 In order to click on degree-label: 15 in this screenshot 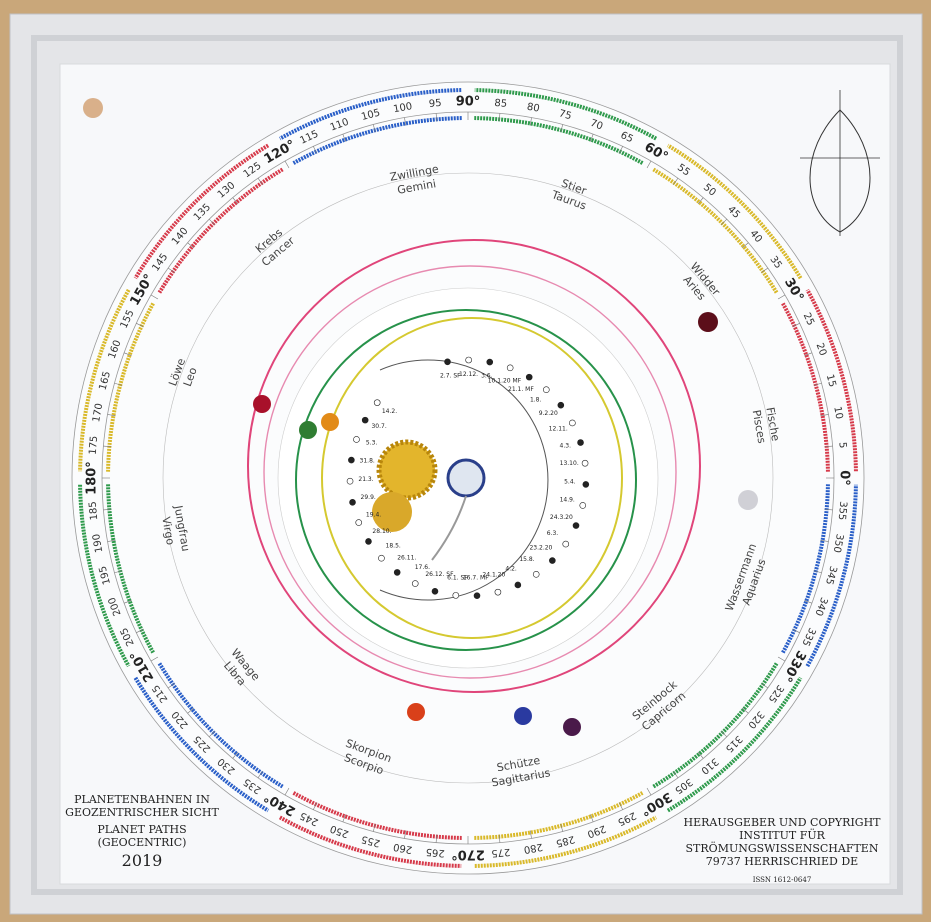, I will do `click(831, 380)`.